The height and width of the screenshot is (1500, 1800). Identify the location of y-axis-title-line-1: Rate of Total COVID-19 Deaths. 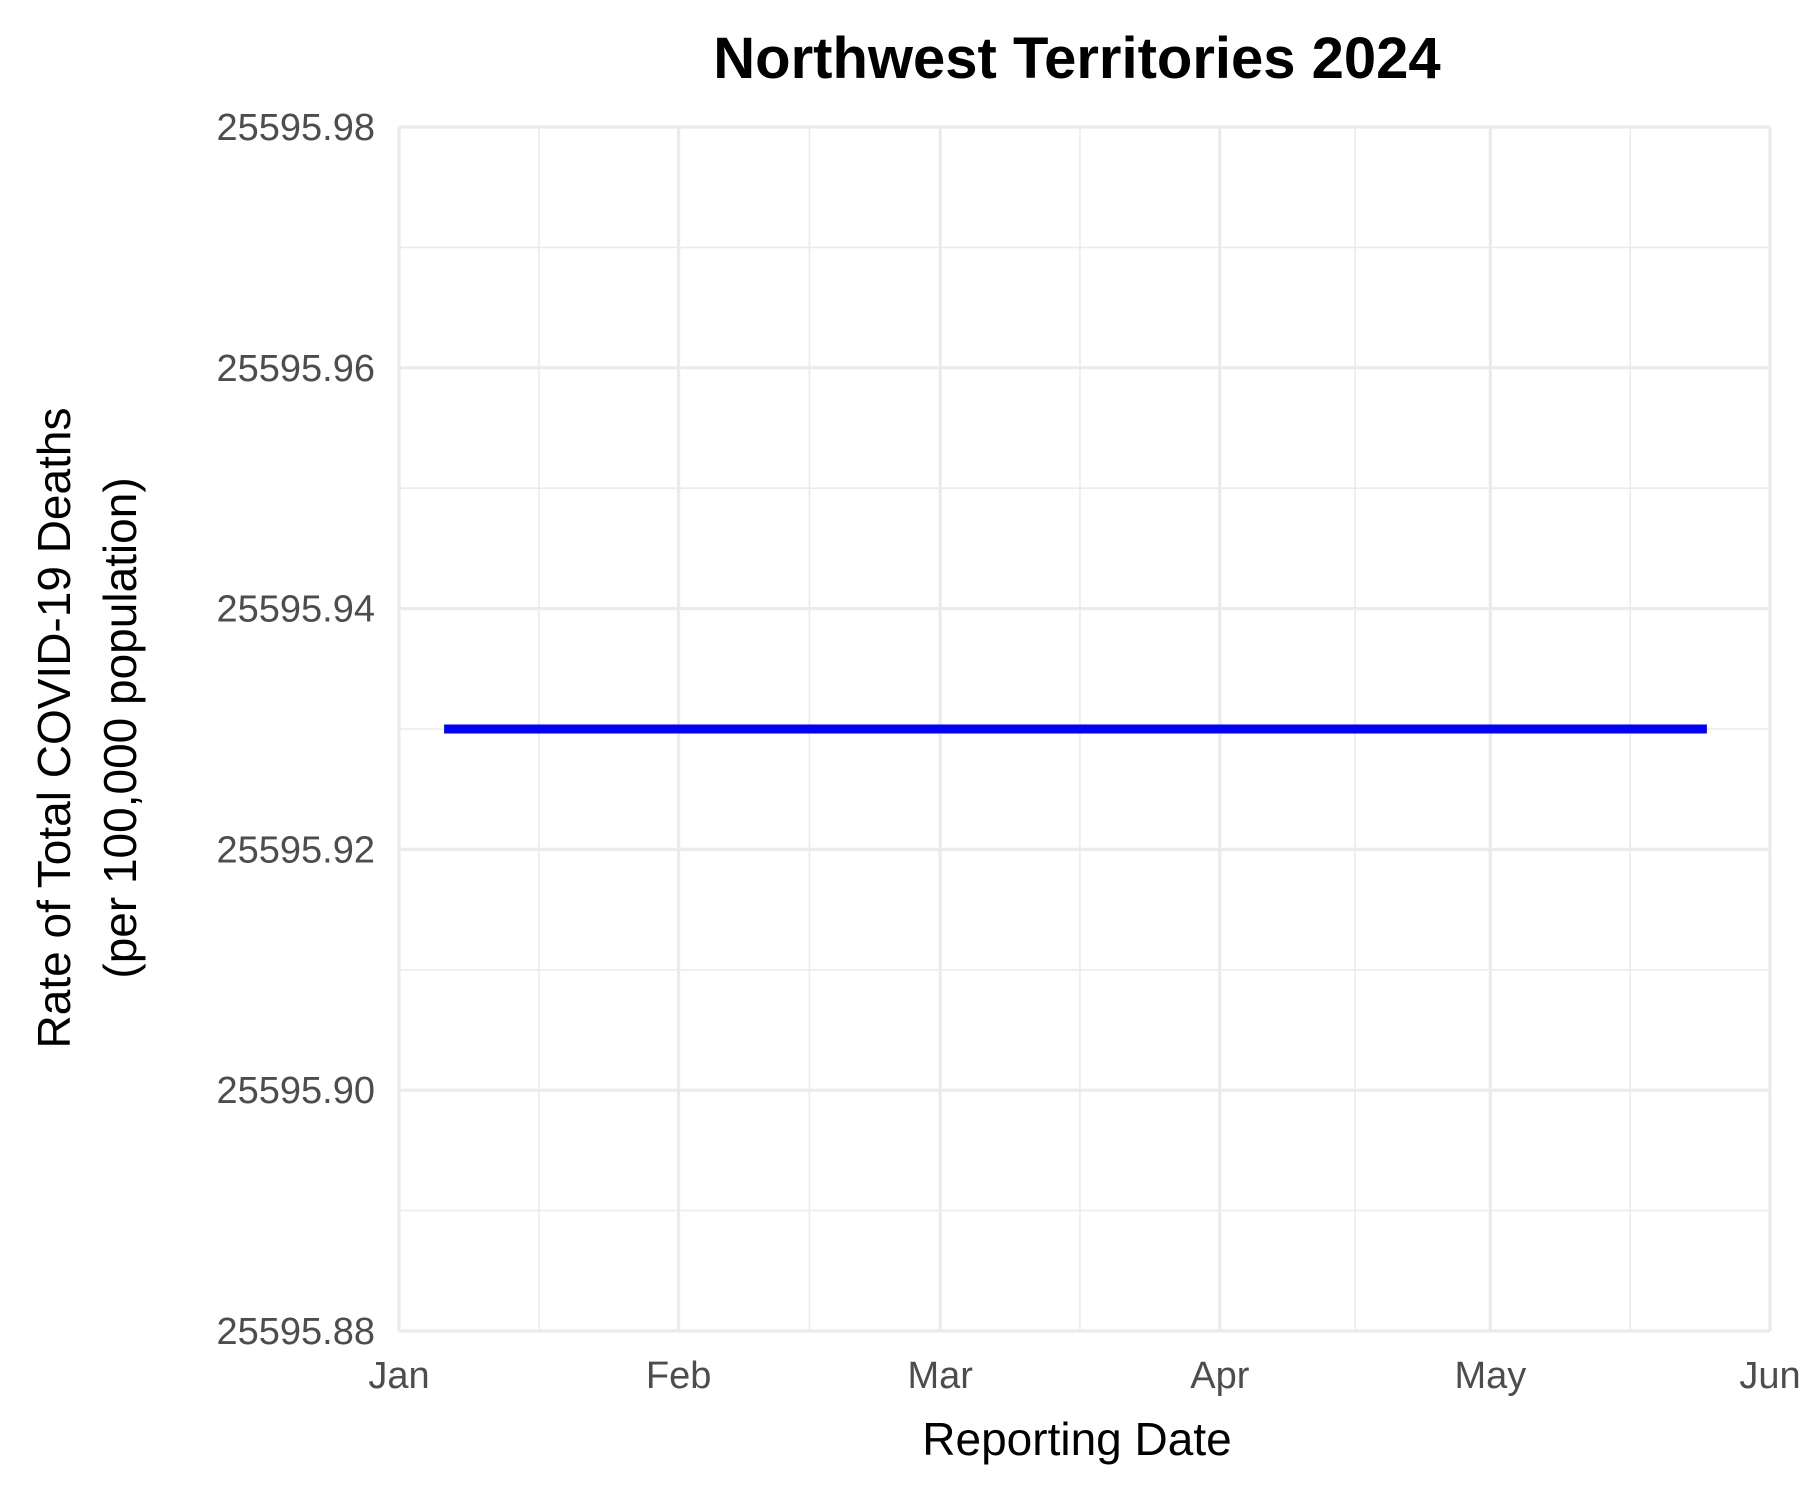
(54, 728).